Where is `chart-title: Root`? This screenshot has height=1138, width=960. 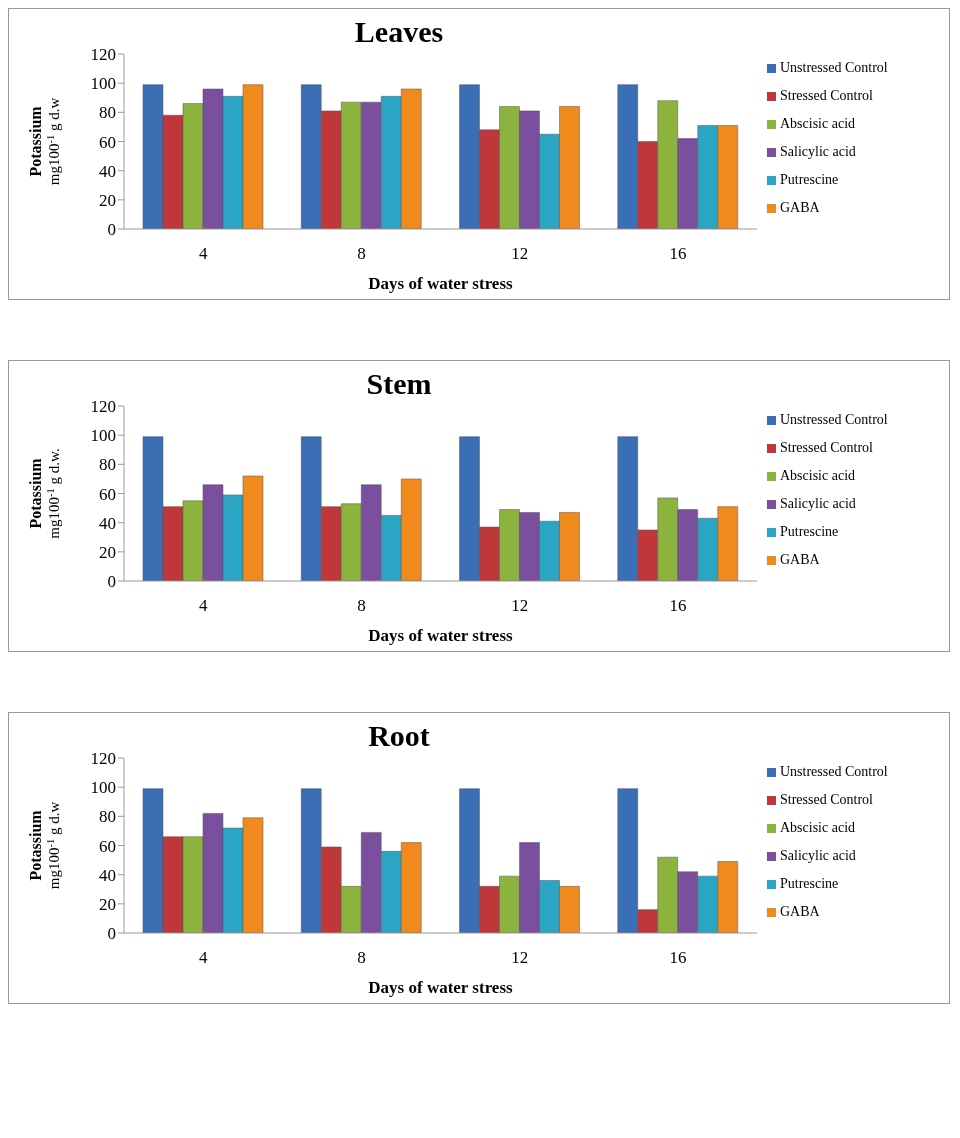
chart-title: Root is located at coordinates (399, 735).